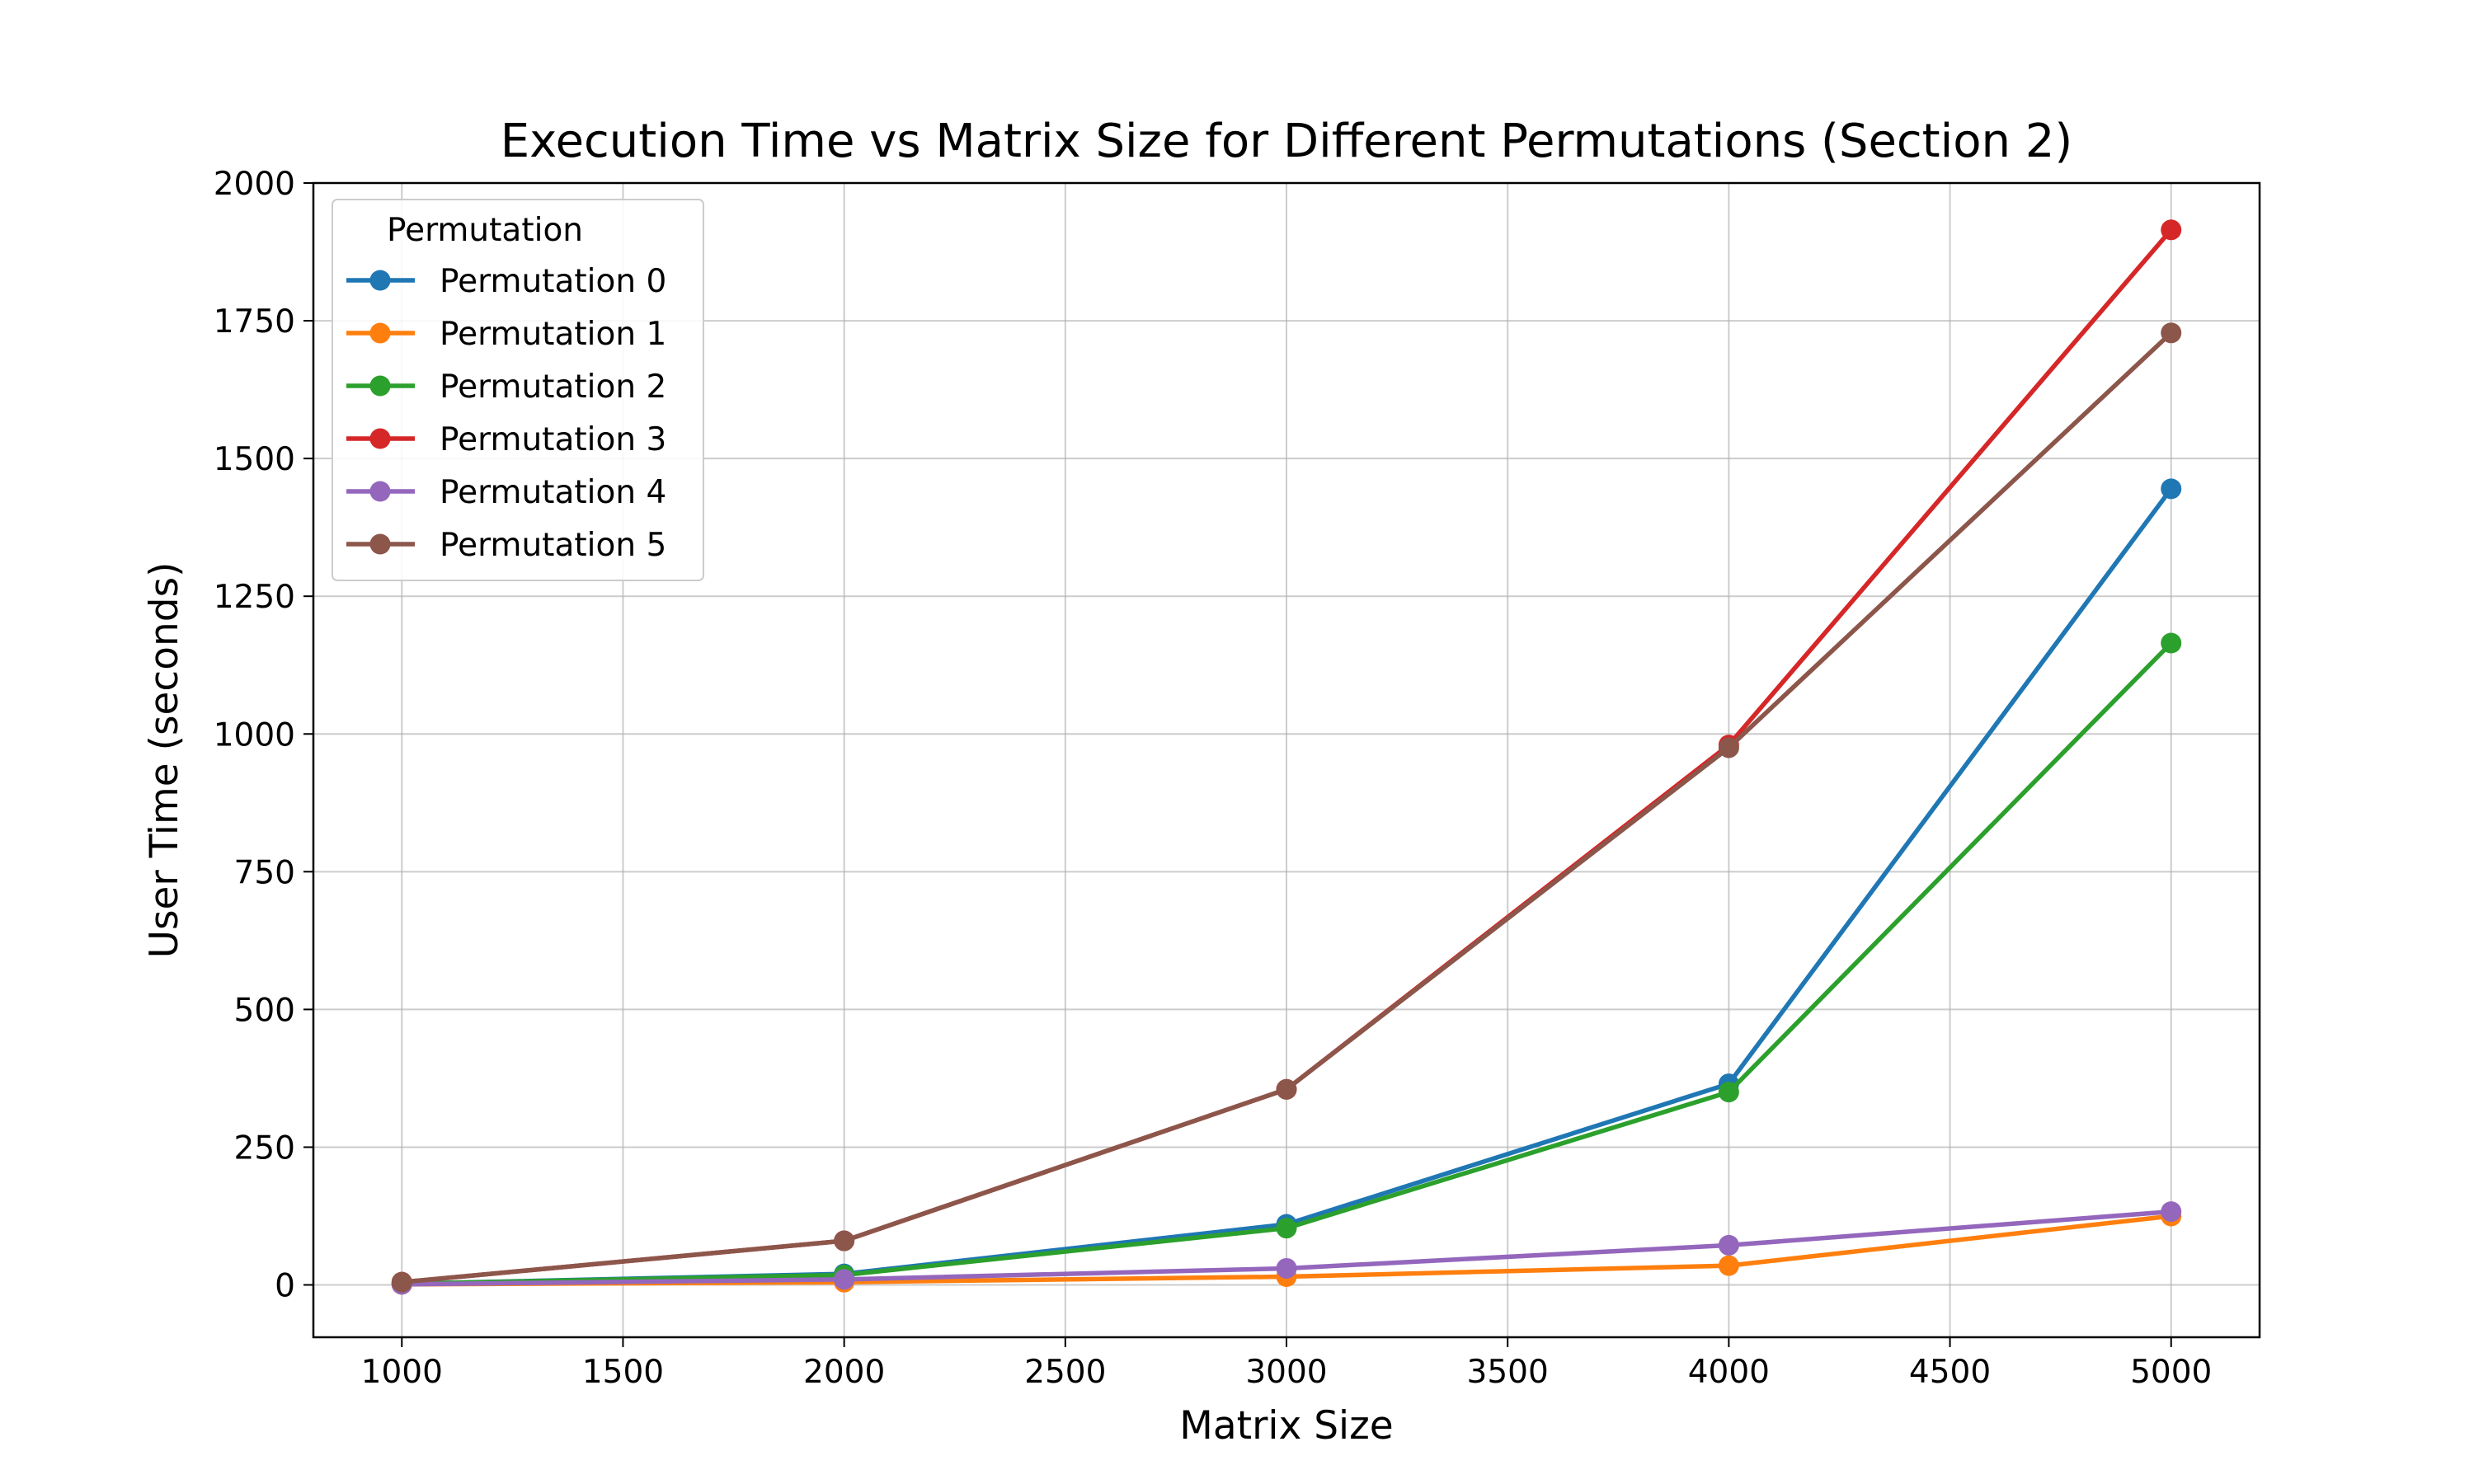  Describe the element at coordinates (553, 545) in the screenshot. I see `legend-label: Permutation 5` at that location.